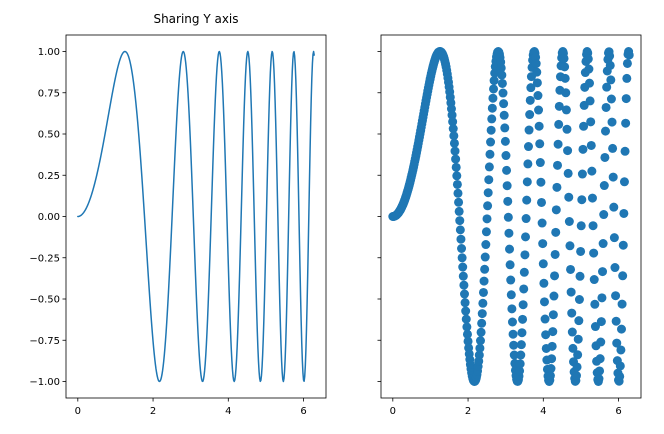  What do you see at coordinates (153, 411) in the screenshot?
I see `x-tick-label: 2` at bounding box center [153, 411].